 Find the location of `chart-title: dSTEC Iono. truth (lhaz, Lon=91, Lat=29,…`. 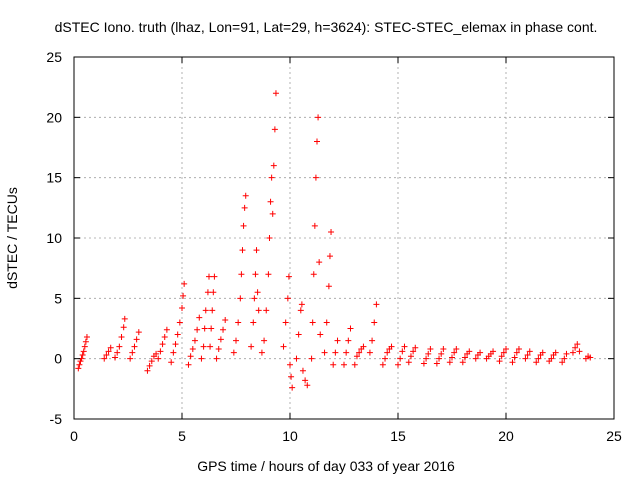

chart-title: dSTEC Iono. truth (lhaz, Lon=91, Lat=29,… is located at coordinates (326, 27).